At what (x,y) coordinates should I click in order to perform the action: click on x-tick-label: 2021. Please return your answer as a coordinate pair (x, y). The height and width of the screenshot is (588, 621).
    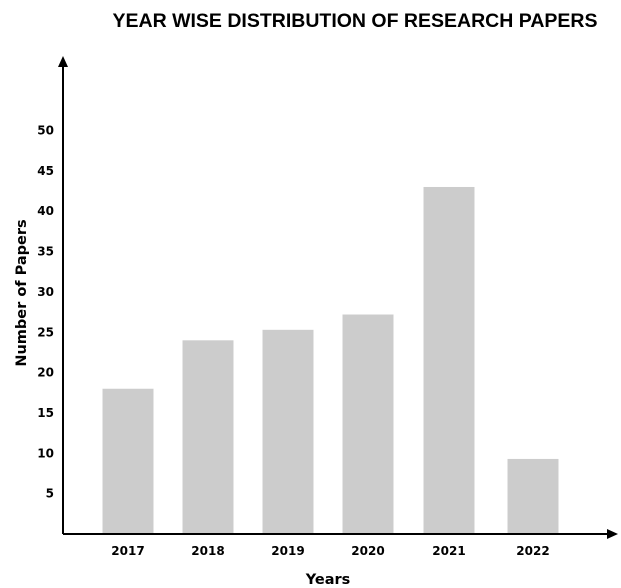
    Looking at the image, I should click on (448, 551).